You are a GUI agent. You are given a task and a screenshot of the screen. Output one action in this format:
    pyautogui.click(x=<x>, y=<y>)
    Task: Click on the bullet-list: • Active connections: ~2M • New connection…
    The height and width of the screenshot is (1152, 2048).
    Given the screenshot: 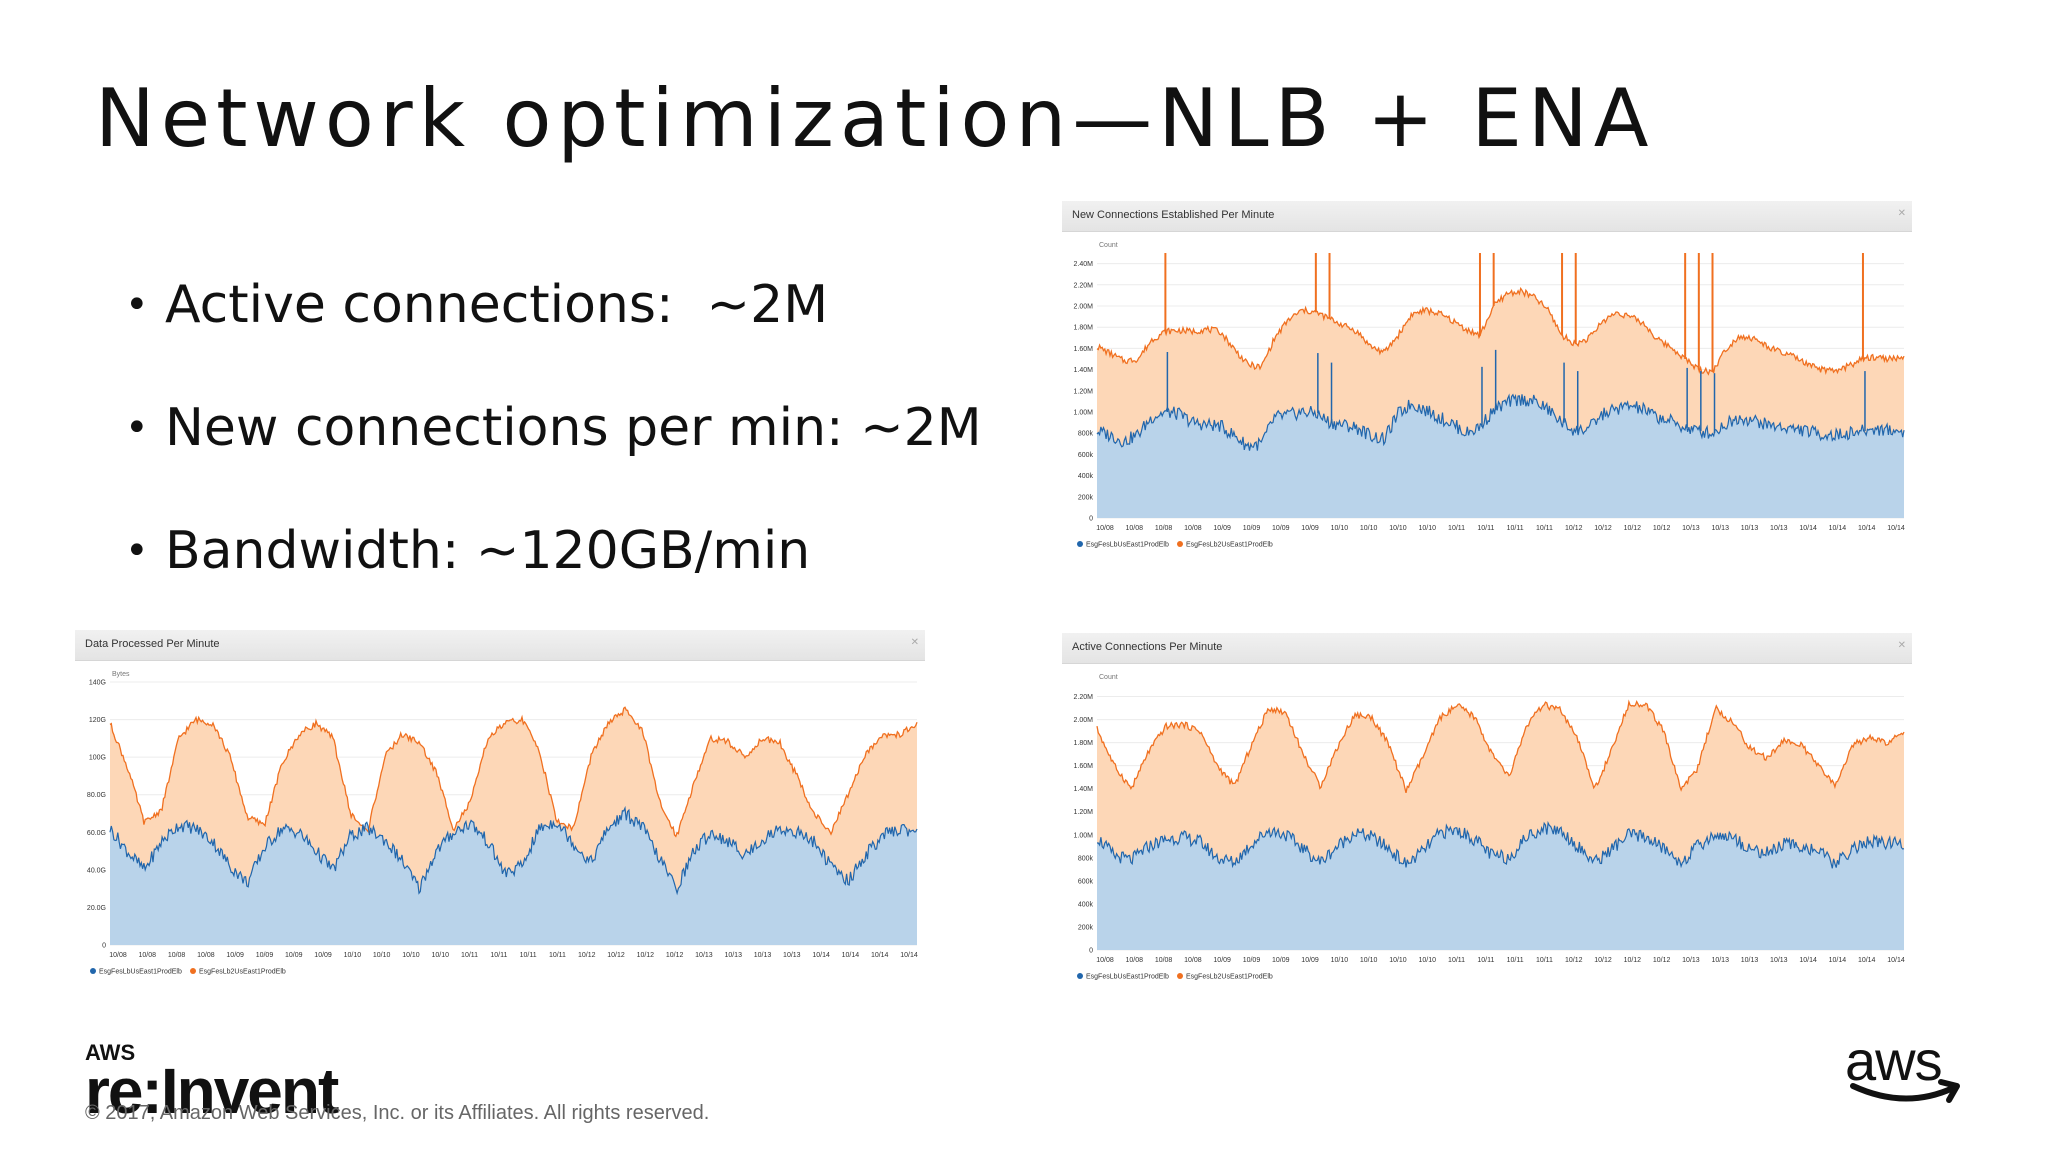 What is the action you would take?
    pyautogui.click(x=553, y=454)
    